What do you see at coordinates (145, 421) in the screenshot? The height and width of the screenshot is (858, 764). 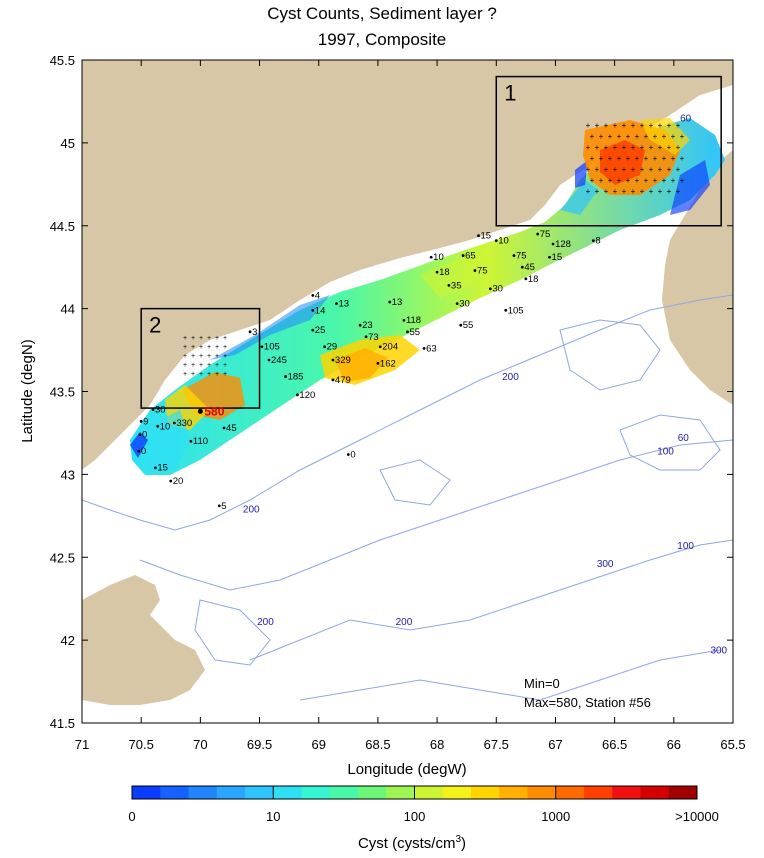 I see `station-value: 9` at bounding box center [145, 421].